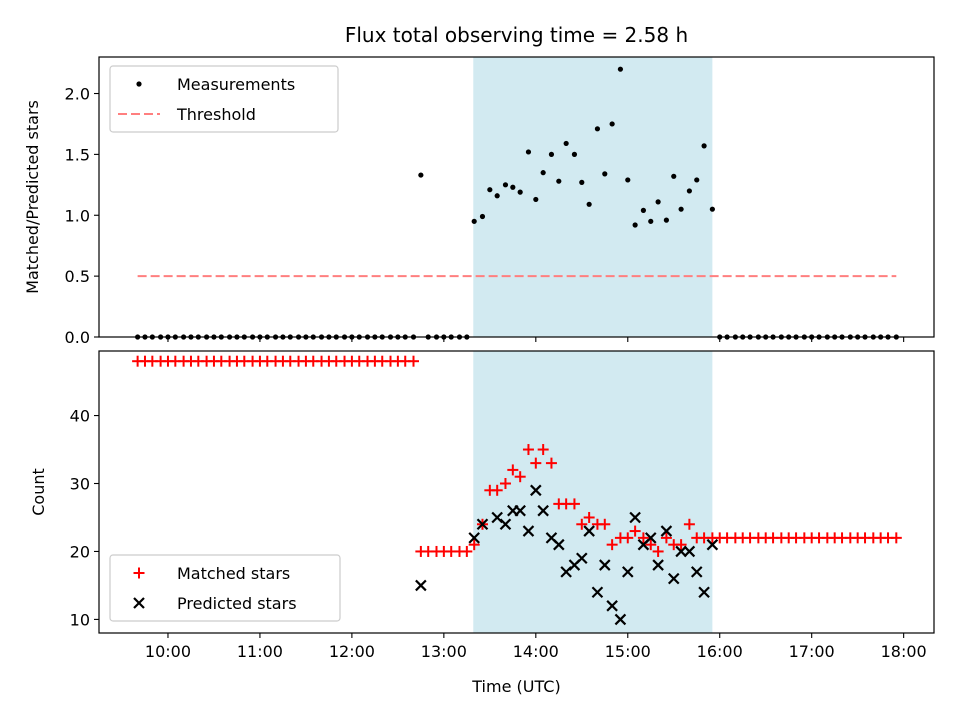 This screenshot has height=724, width=960. I want to click on bottom-y-tick-label: 40, so click(80, 416).